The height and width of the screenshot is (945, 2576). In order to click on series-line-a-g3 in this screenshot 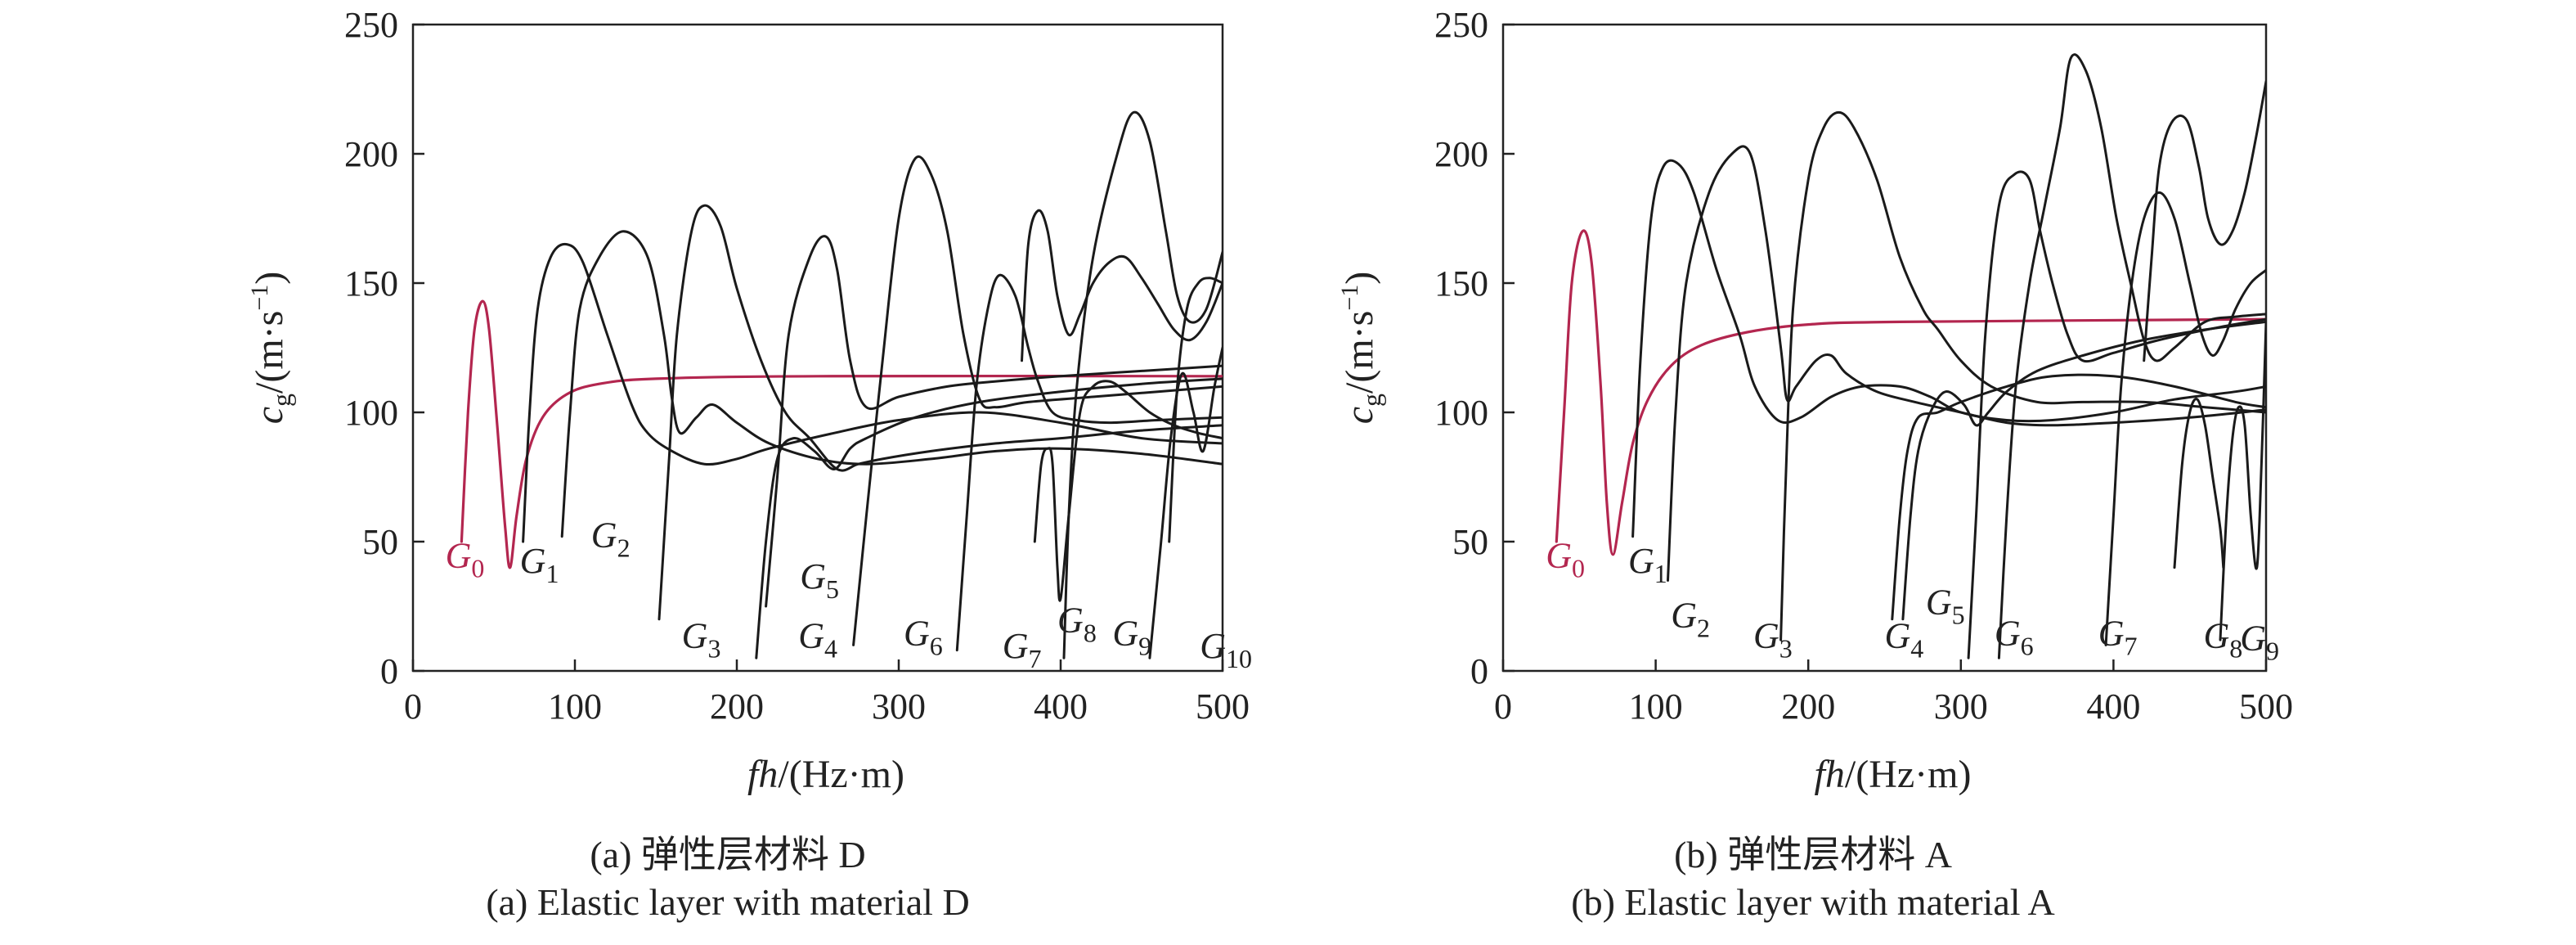, I will do `click(940, 413)`.